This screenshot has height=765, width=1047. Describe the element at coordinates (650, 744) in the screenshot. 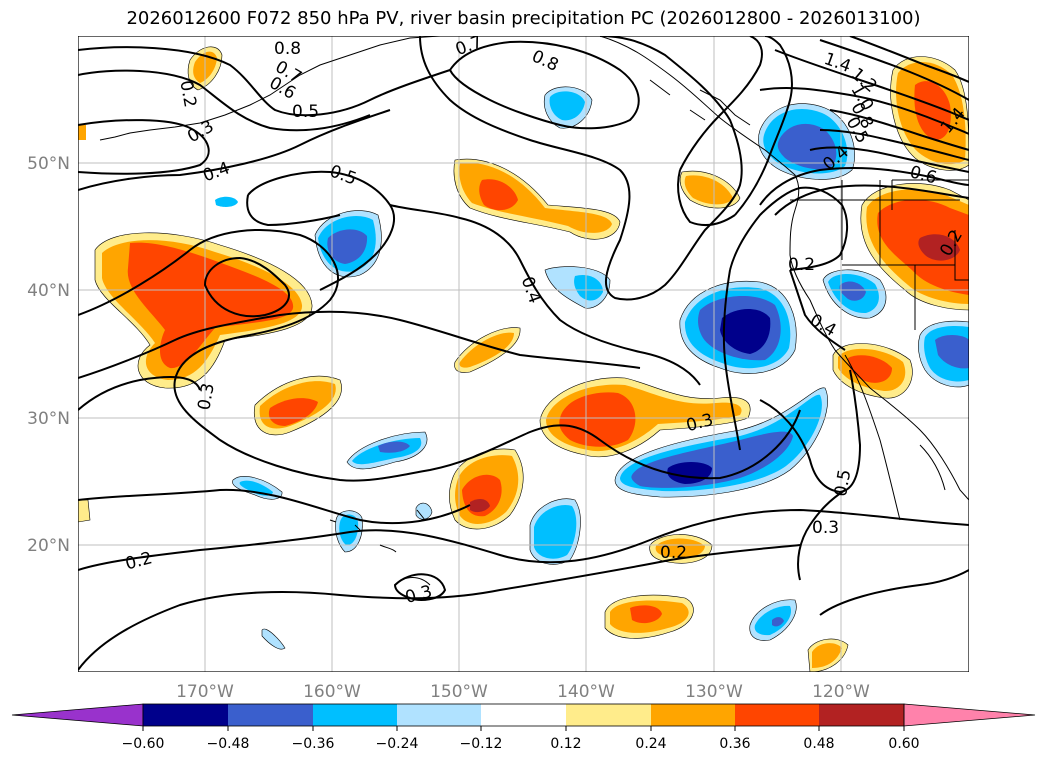

I see `colorbar-tick: 0.24` at that location.